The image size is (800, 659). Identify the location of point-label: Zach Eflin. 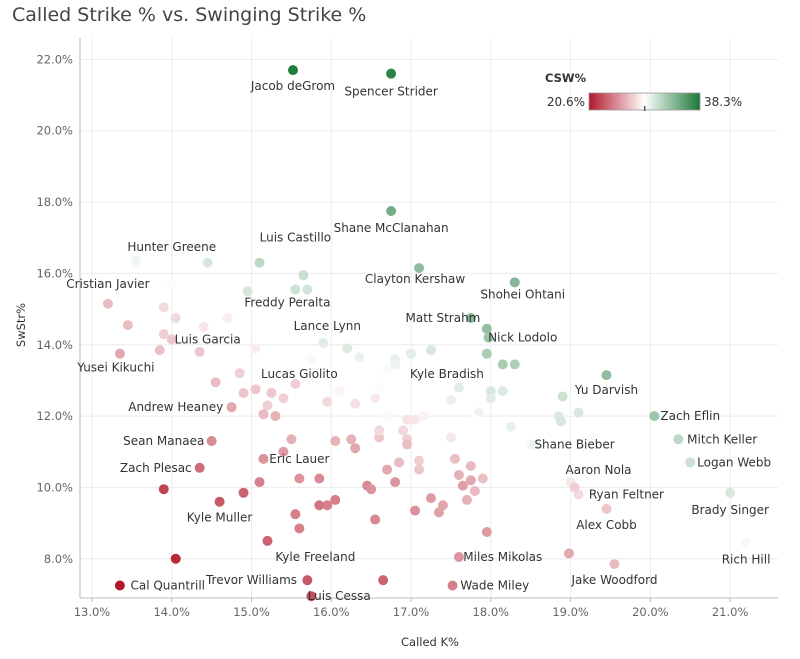
(690, 416).